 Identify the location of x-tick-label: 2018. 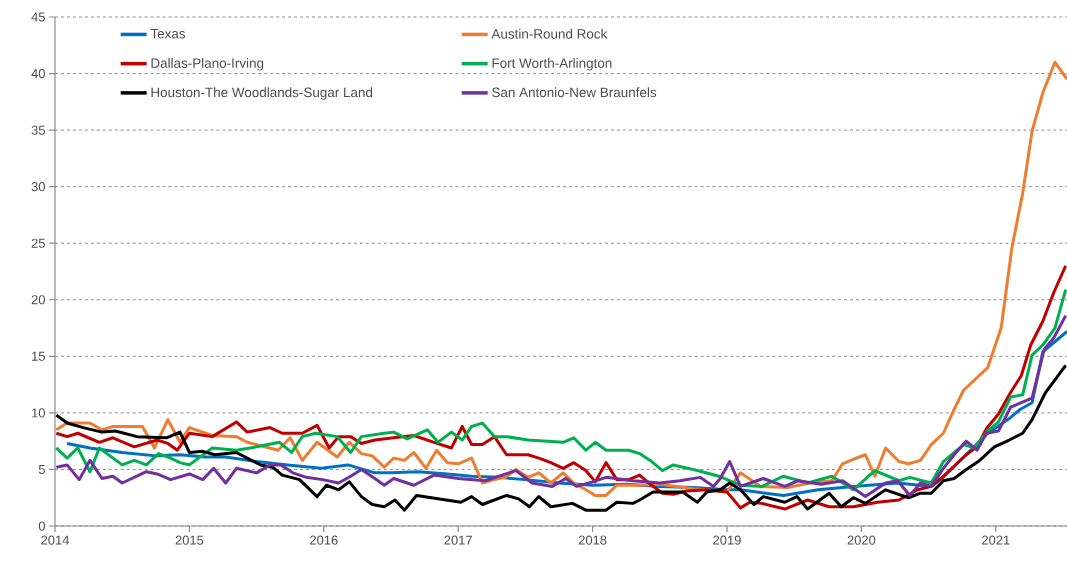
(592, 540).